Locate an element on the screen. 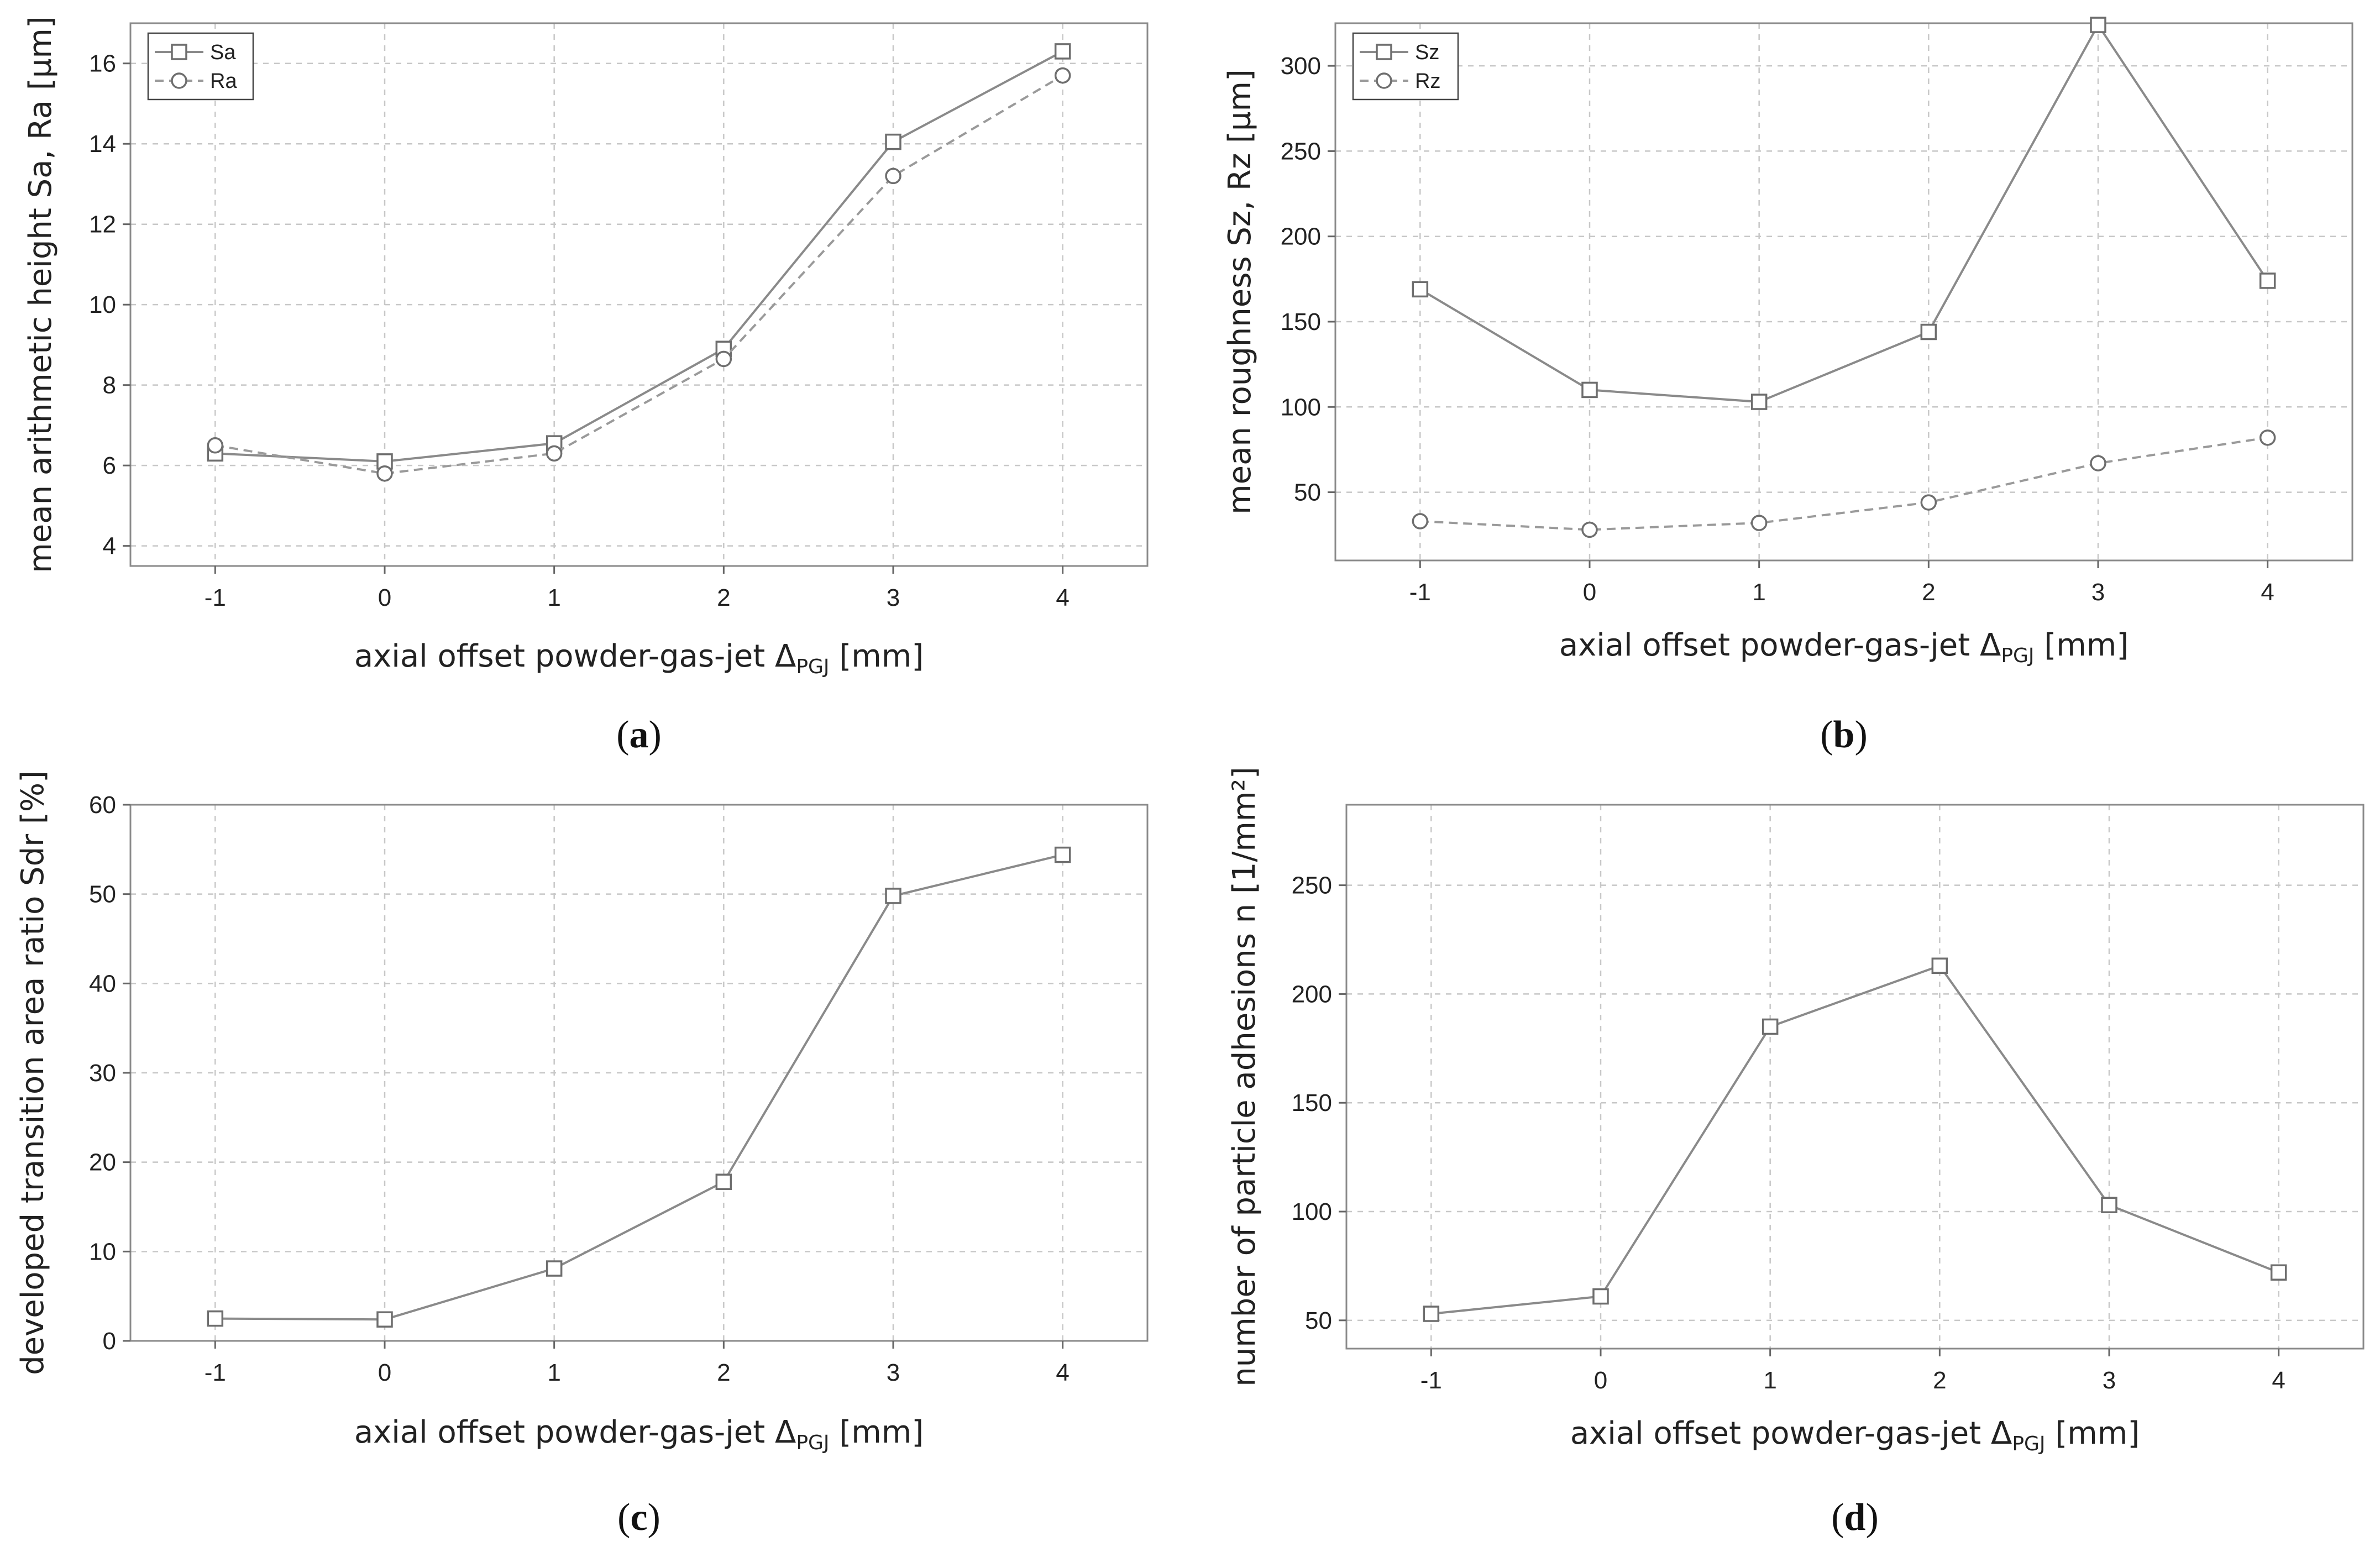  series-Ra is located at coordinates (639, 274).